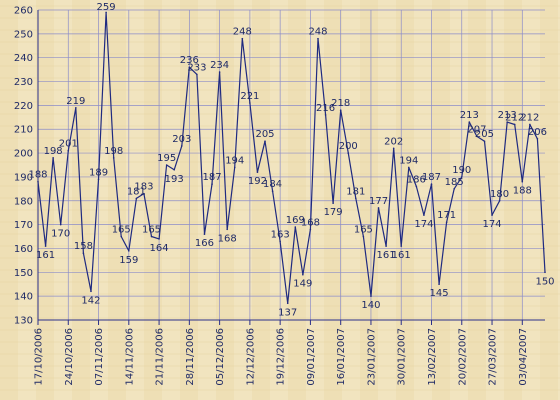  I want to click on x-tick-label: 30/01/2007, so click(402, 357).